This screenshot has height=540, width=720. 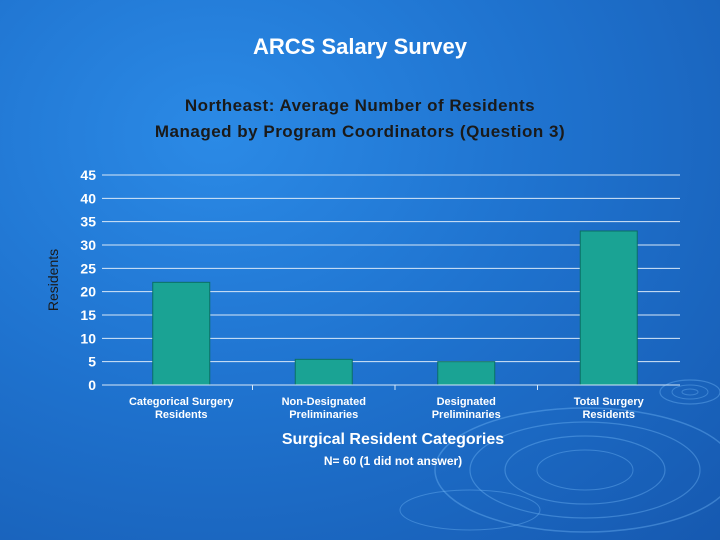 What do you see at coordinates (92, 362) in the screenshot?
I see `y-tick-label: 5` at bounding box center [92, 362].